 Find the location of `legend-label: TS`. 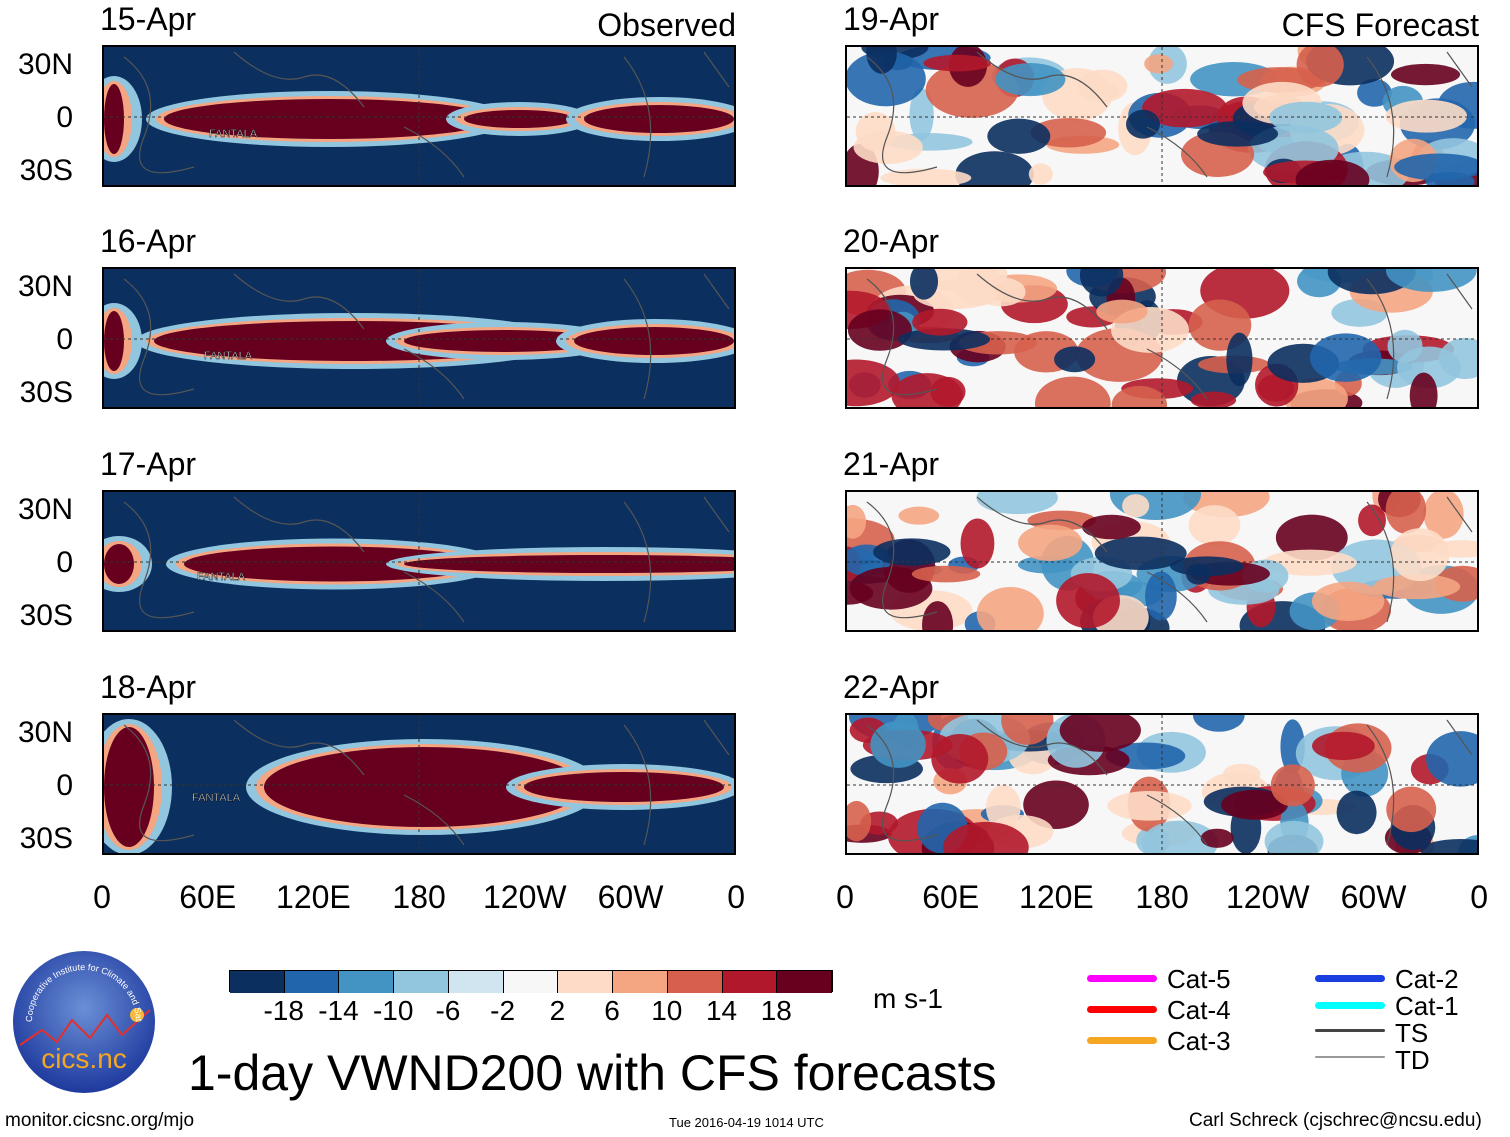

legend-label: TS is located at coordinates (1412, 1033).